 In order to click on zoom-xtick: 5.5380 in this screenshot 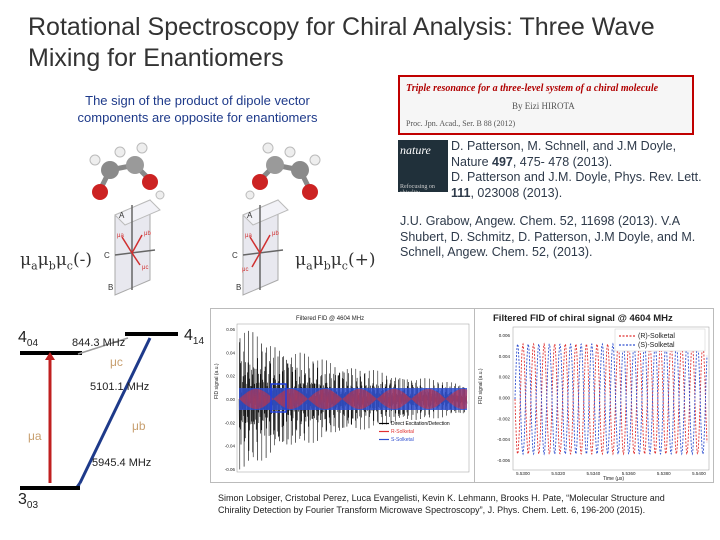, I will do `click(664, 473)`.